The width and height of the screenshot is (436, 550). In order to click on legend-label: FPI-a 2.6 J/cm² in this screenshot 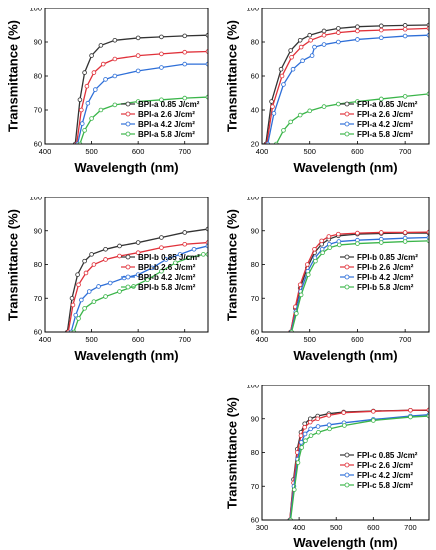, I will do `click(385, 114)`.